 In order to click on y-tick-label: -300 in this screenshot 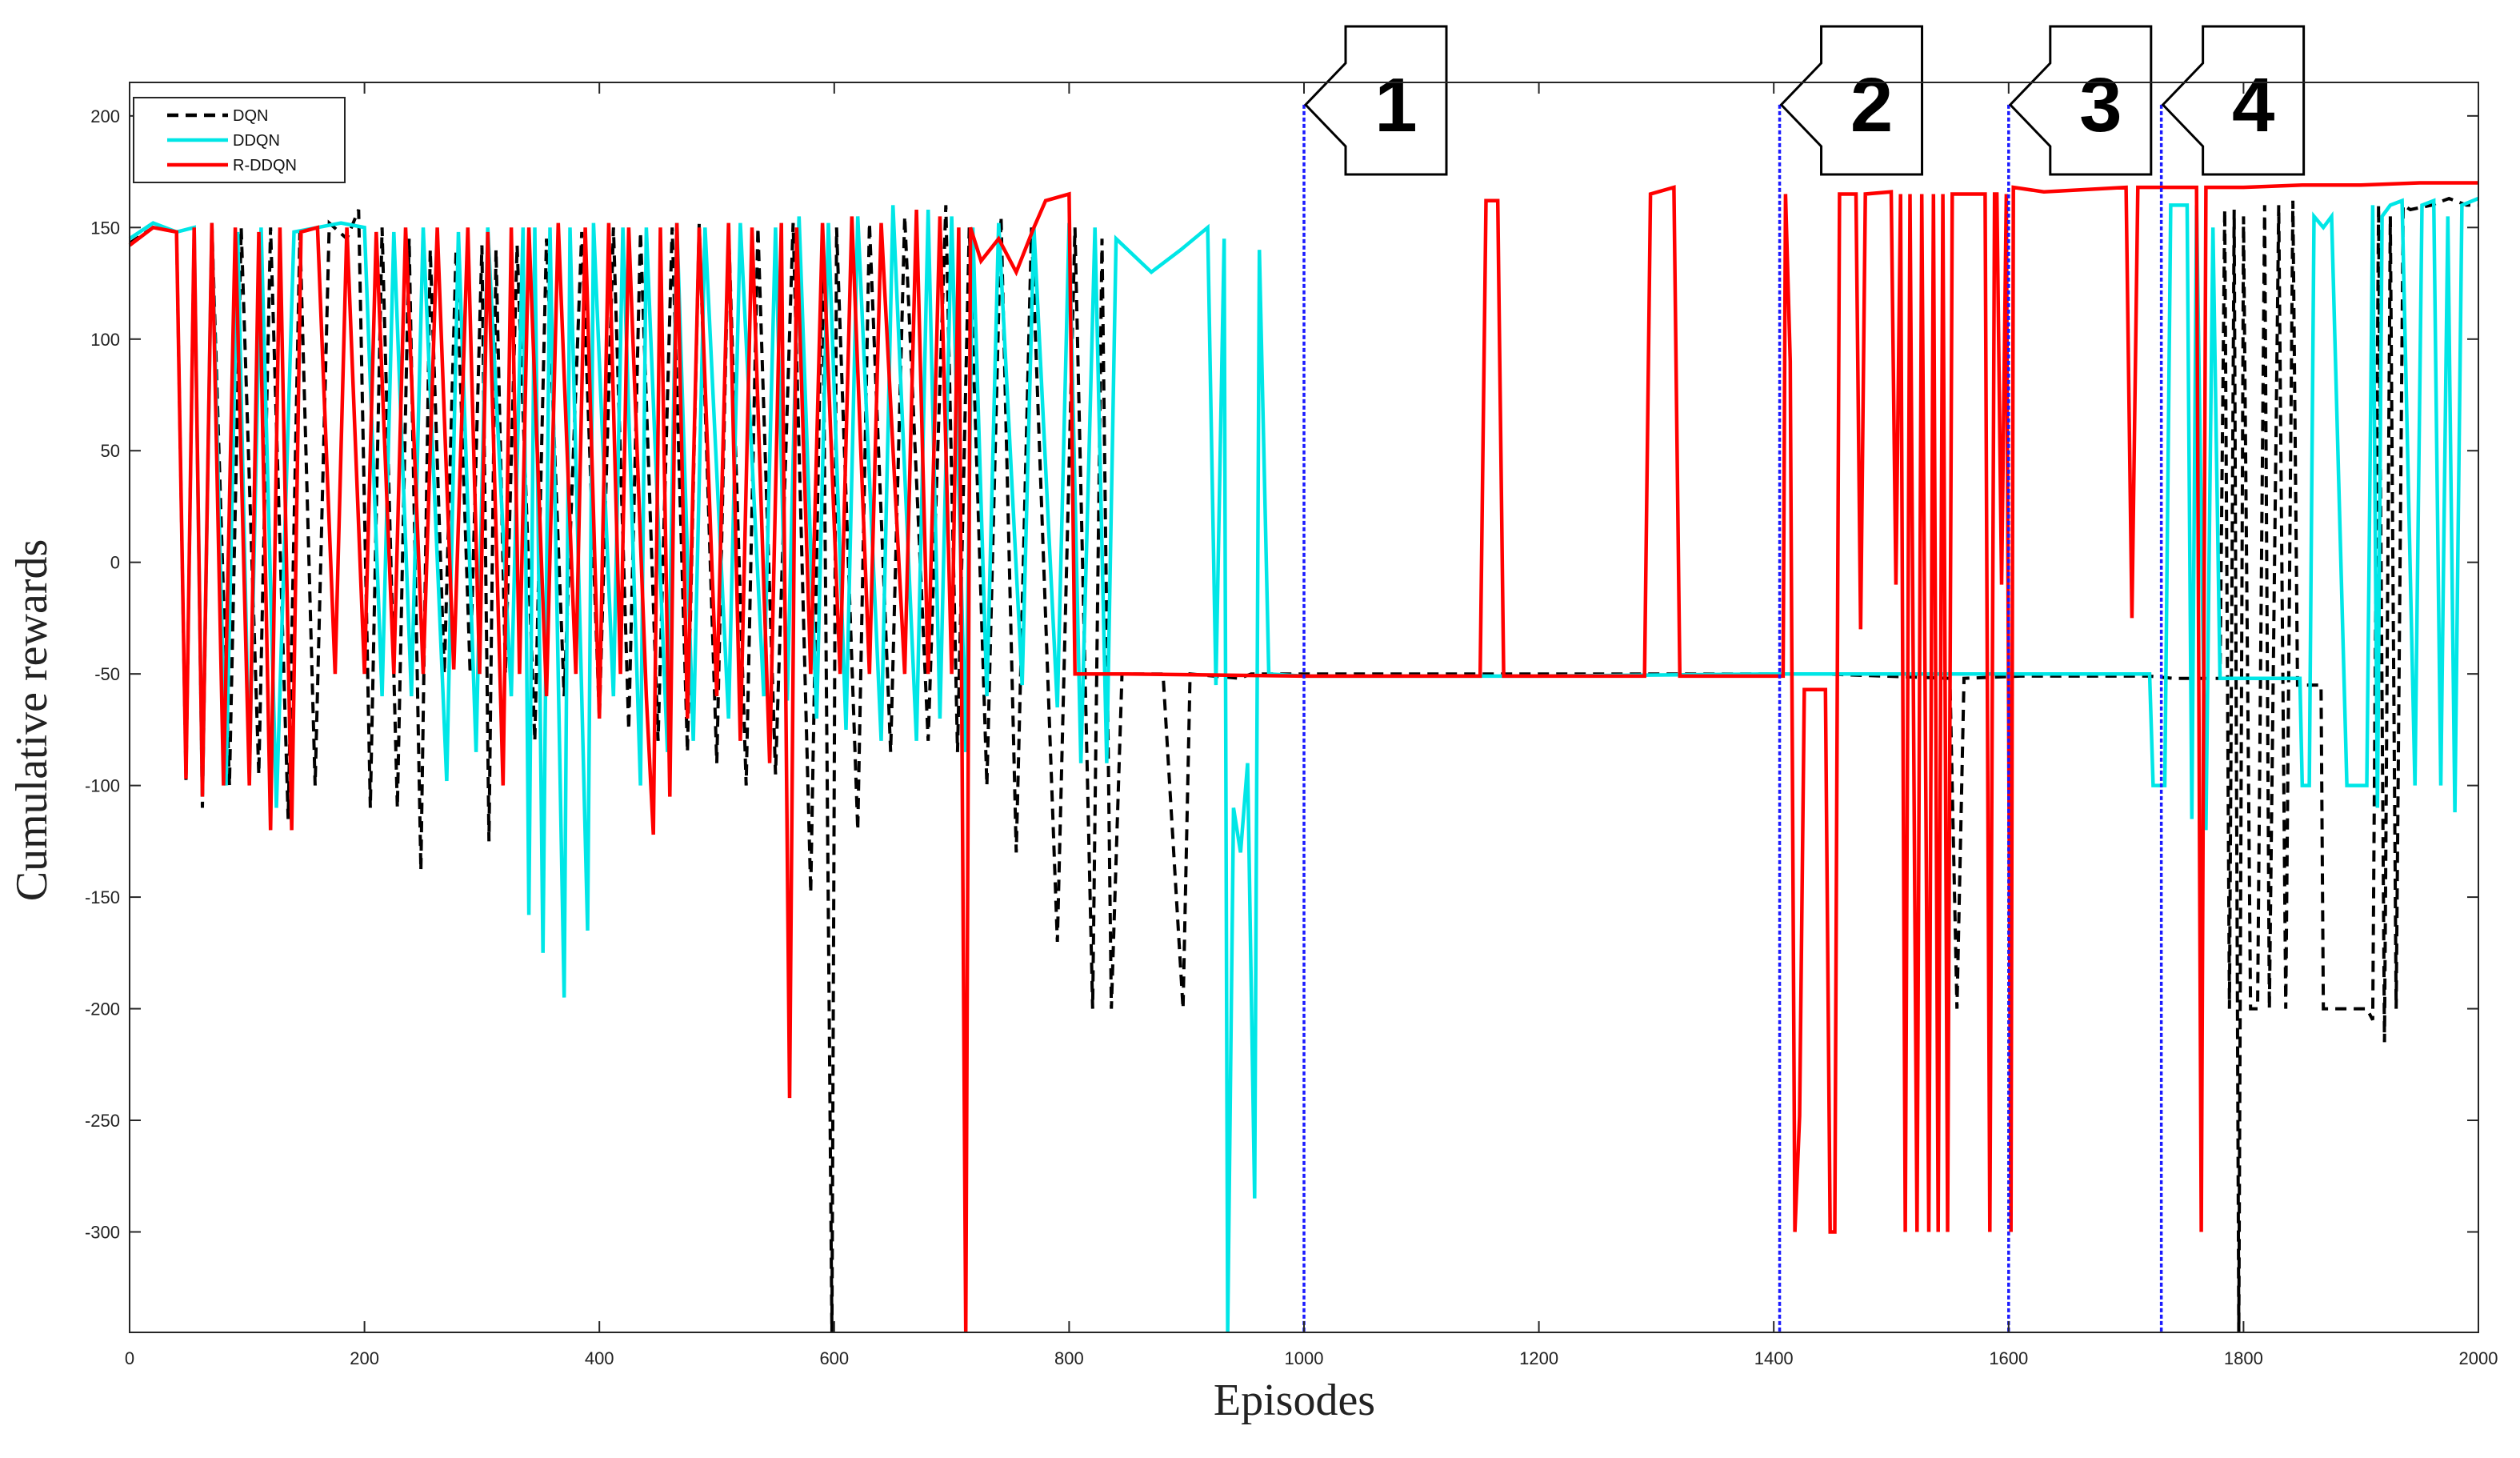, I will do `click(102, 1232)`.